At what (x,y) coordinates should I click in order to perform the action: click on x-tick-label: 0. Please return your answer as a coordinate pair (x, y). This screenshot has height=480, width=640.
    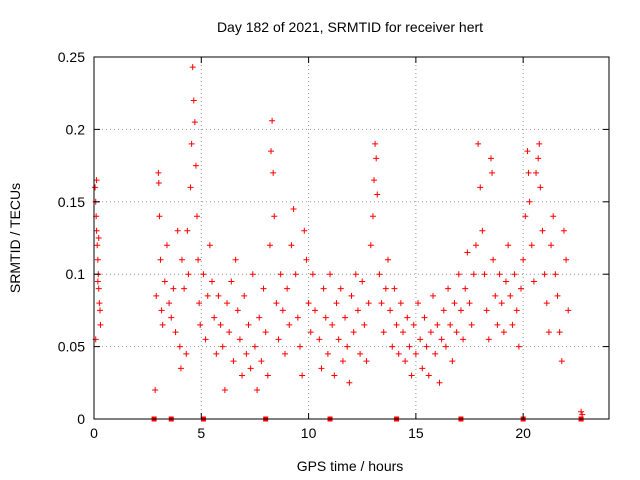
    Looking at the image, I should click on (94, 433).